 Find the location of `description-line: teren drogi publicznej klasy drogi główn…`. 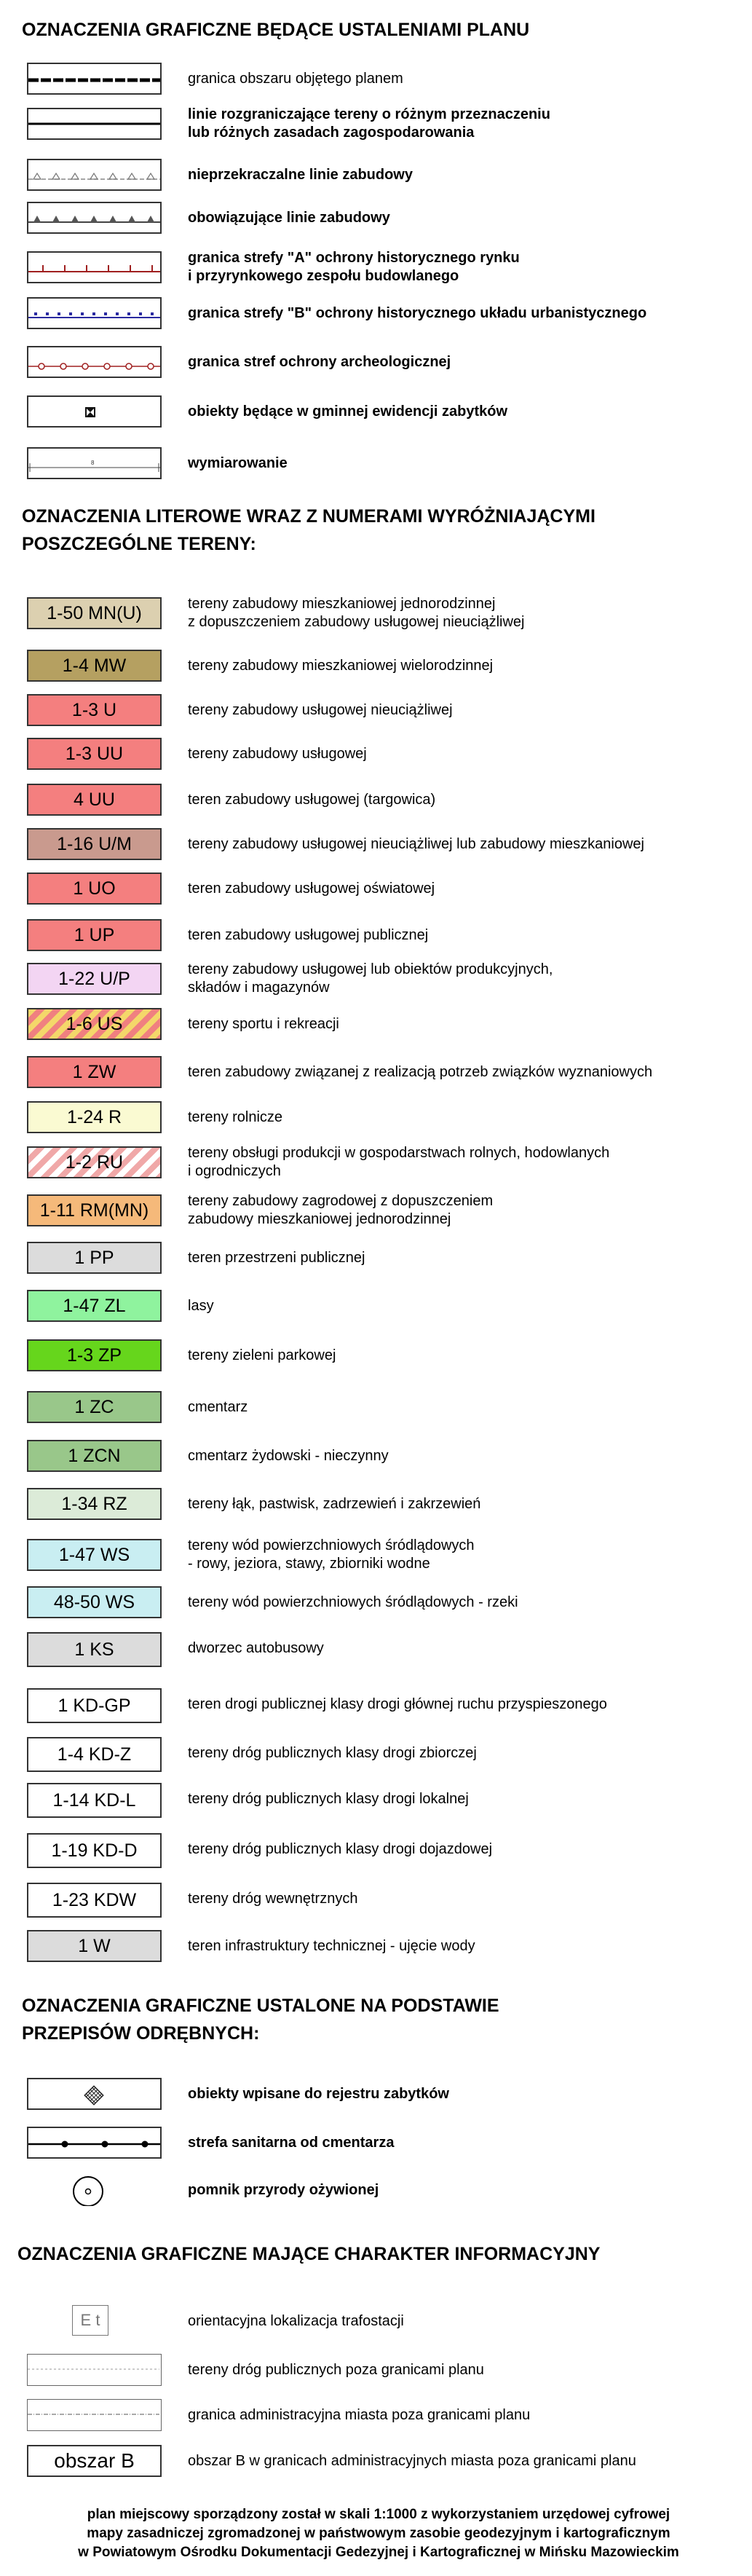

description-line: teren drogi publicznej klasy drogi główn… is located at coordinates (398, 1703).